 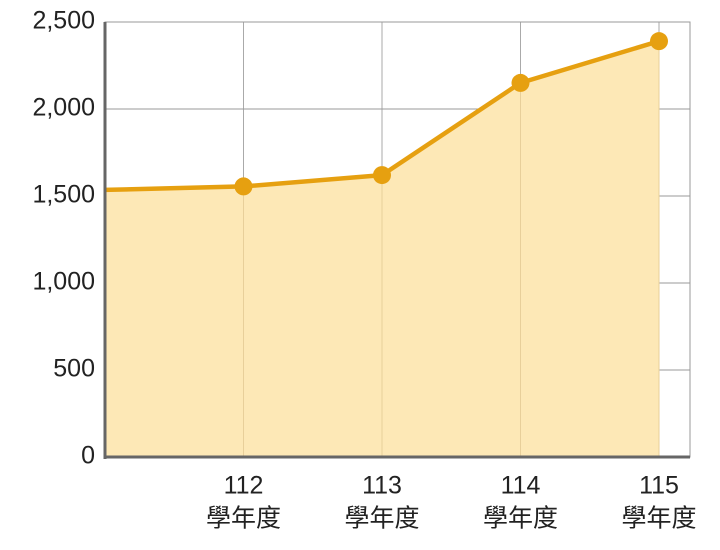 What do you see at coordinates (74, 369) in the screenshot?
I see `y-tick-label: 500` at bounding box center [74, 369].